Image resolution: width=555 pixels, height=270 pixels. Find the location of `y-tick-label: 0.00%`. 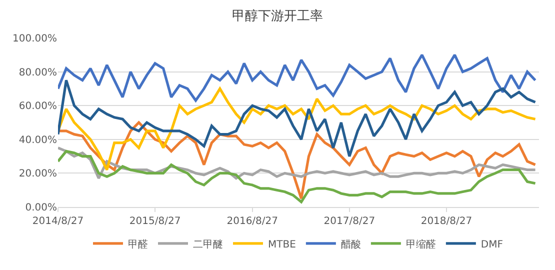

y-tick-label: 0.00% is located at coordinates (41, 208).